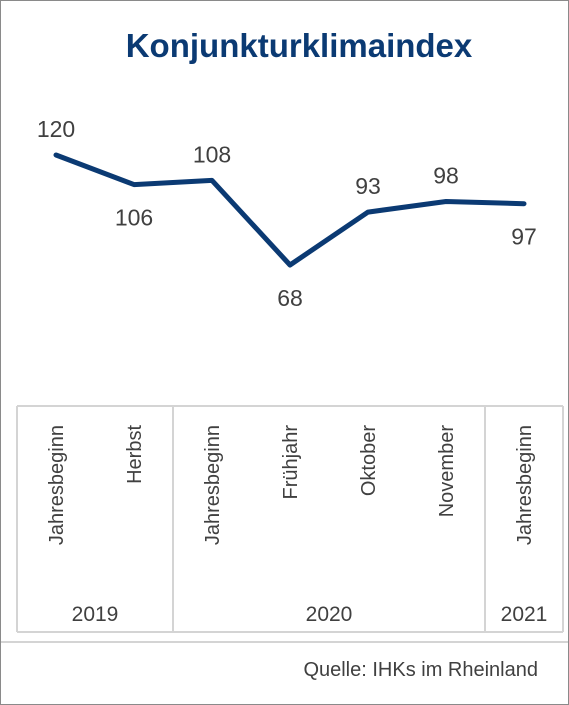 This screenshot has height=705, width=569. I want to click on data-label: 93, so click(368, 186).